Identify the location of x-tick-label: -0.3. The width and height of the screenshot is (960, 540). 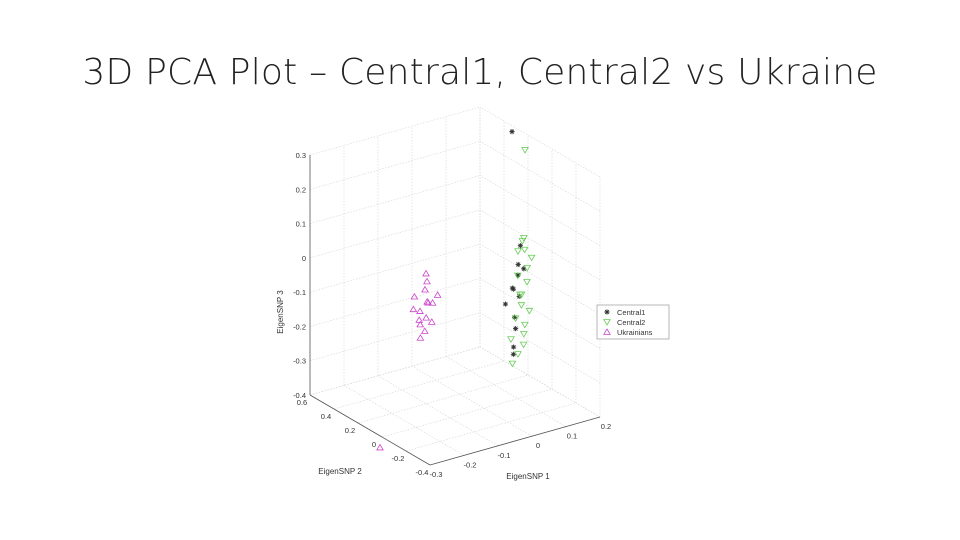
(436, 474).